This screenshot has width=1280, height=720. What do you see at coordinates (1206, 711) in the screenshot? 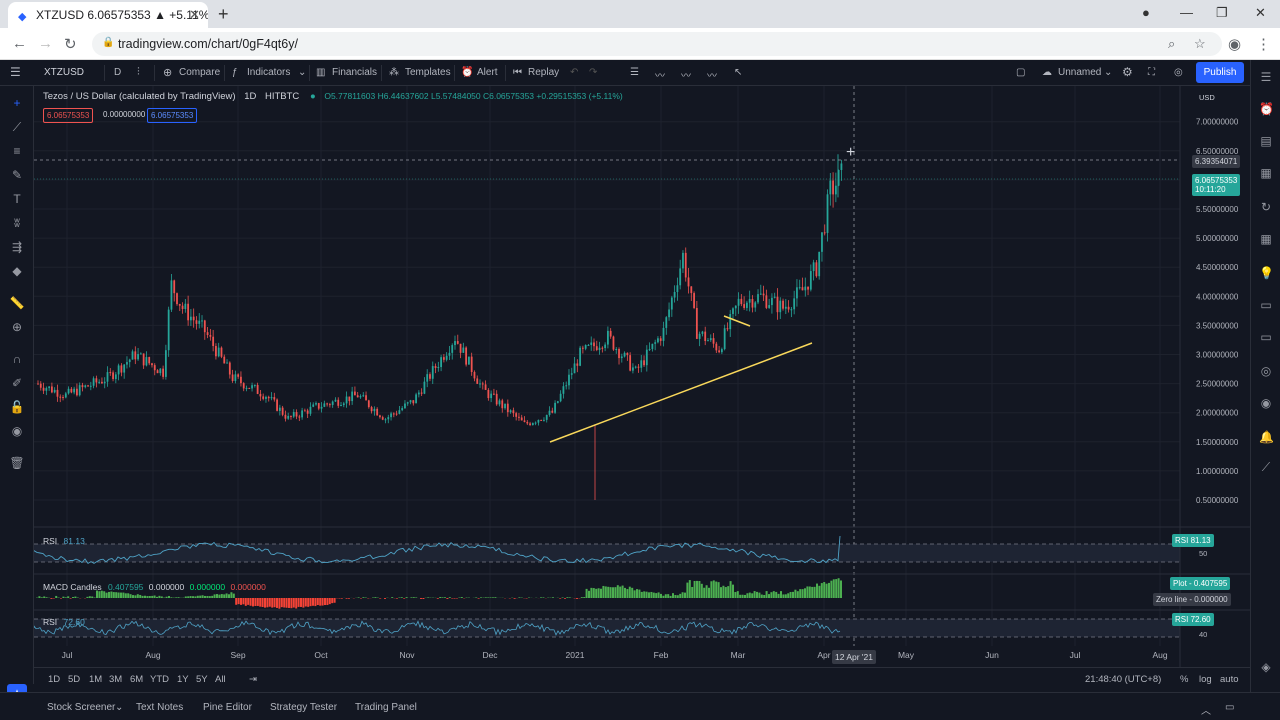
I see `collapse-panel-icon: ︿` at bounding box center [1206, 711].